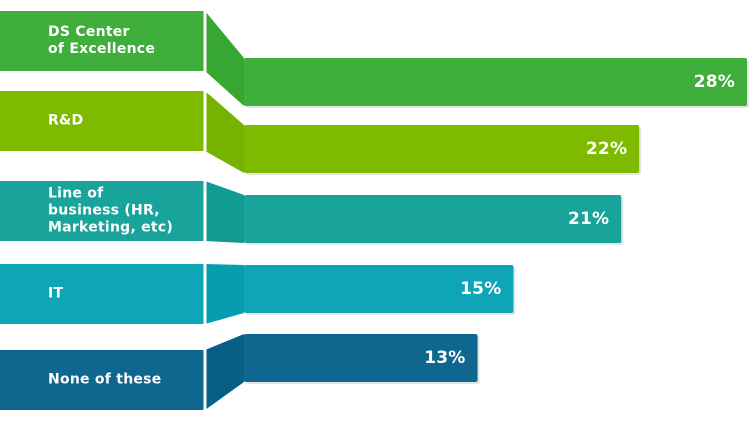 The width and height of the screenshot is (755, 427). Describe the element at coordinates (361, 358) in the screenshot. I see `bar-none-of-these` at that location.